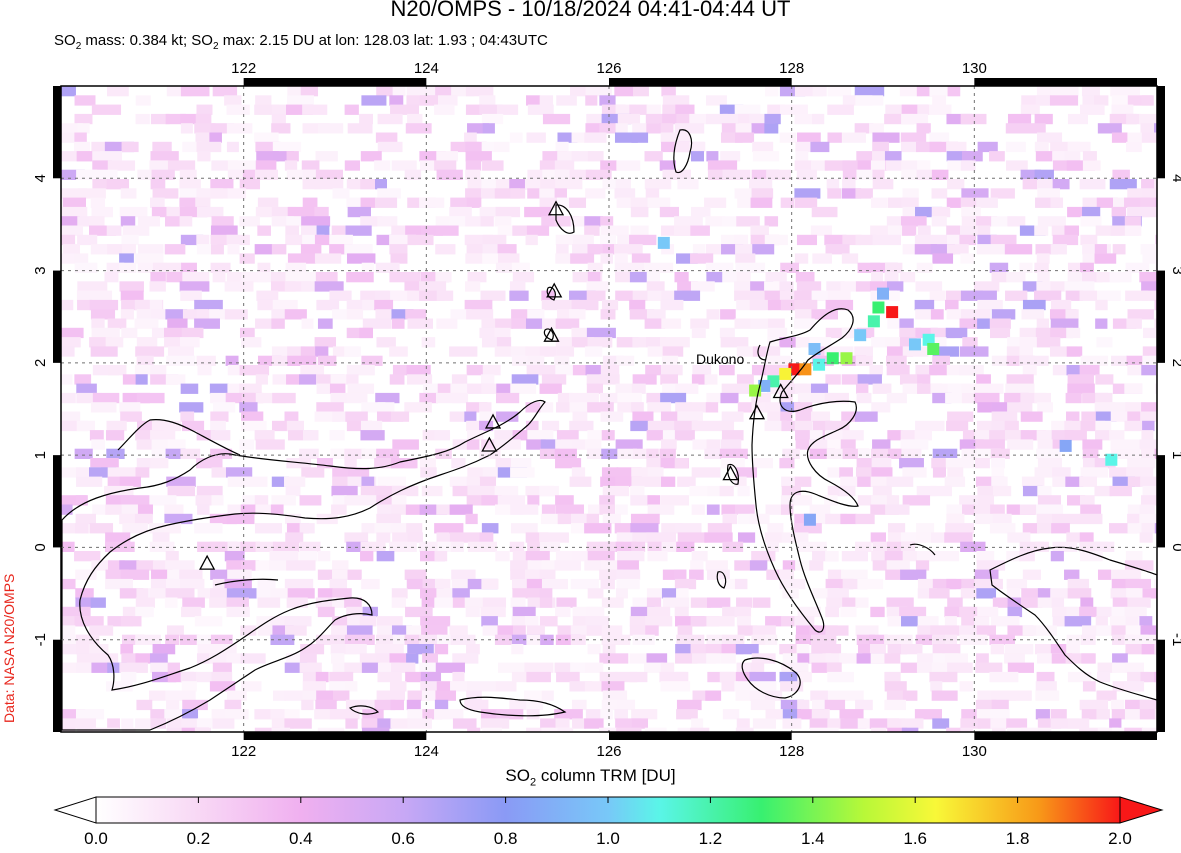 The height and width of the screenshot is (853, 1181). I want to click on frame-bar-top, so click(1065, 82).